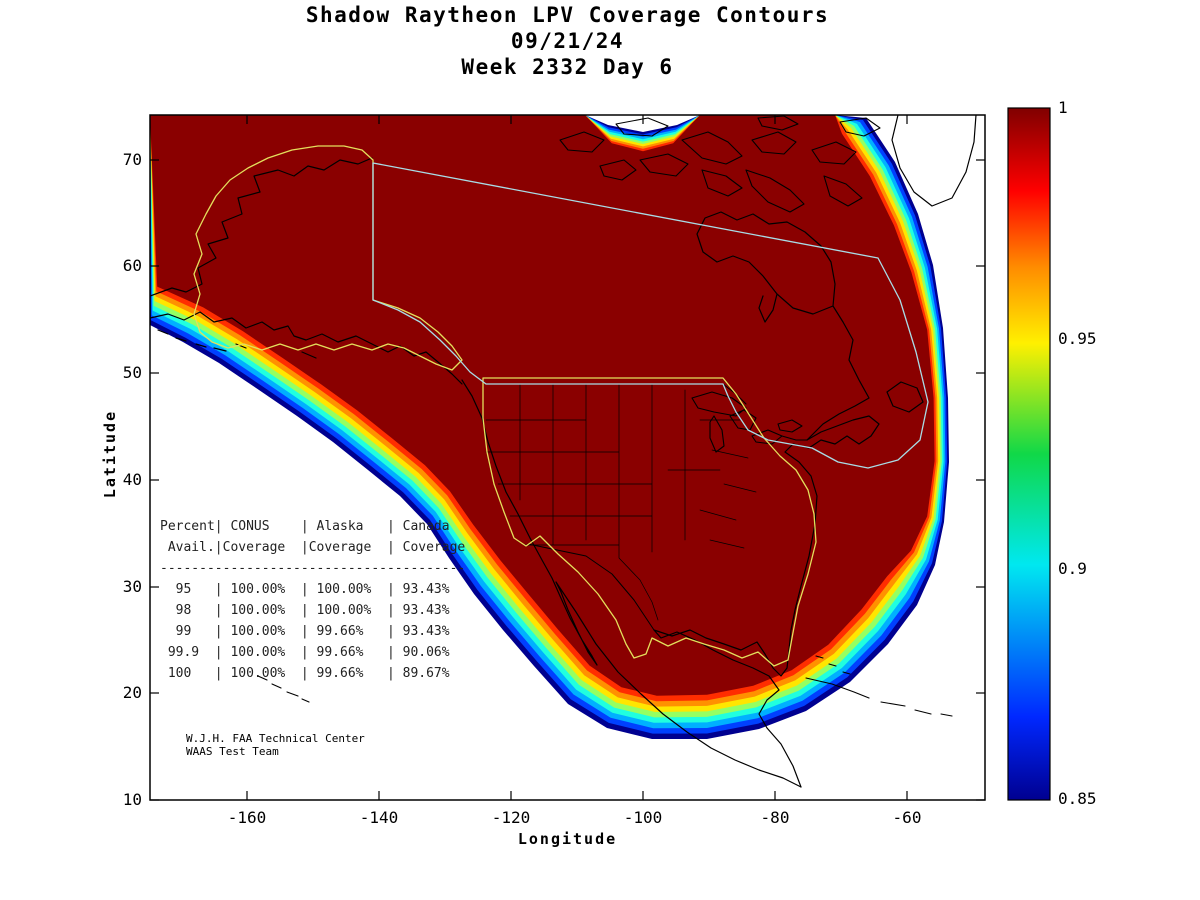  I want to click on y-tick-label: 30, so click(132, 586).